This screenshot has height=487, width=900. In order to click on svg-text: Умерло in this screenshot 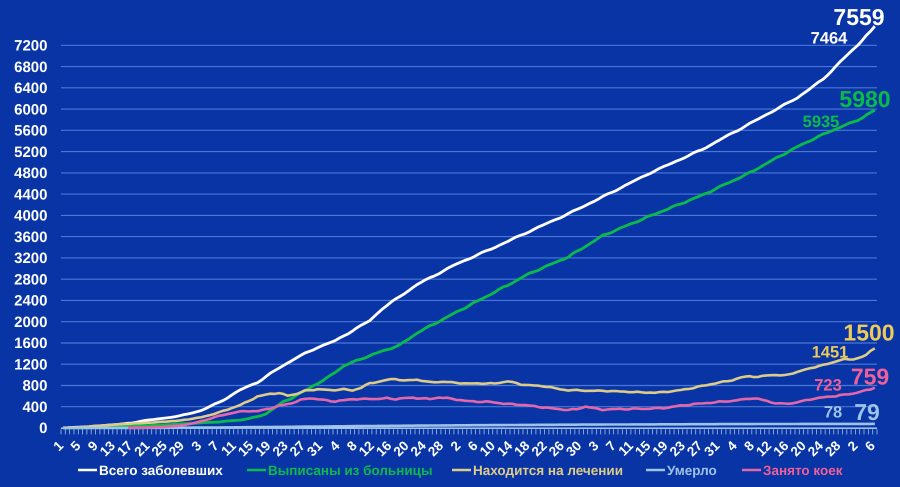, I will do `click(692, 470)`.